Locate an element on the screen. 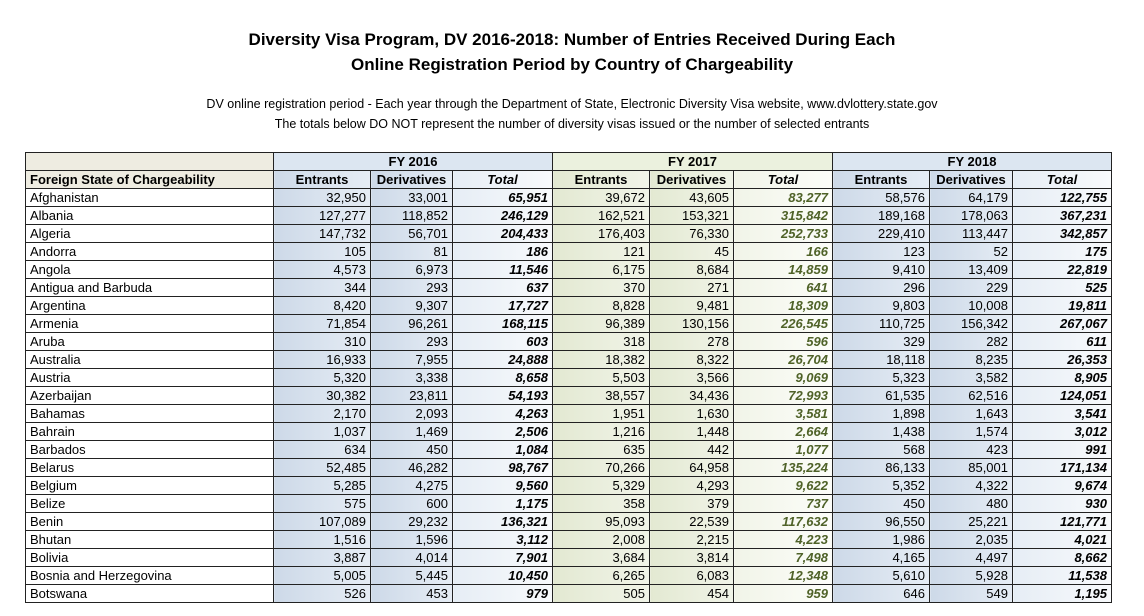 The height and width of the screenshot is (616, 1144). country-name-cell: Austria is located at coordinates (149, 377).